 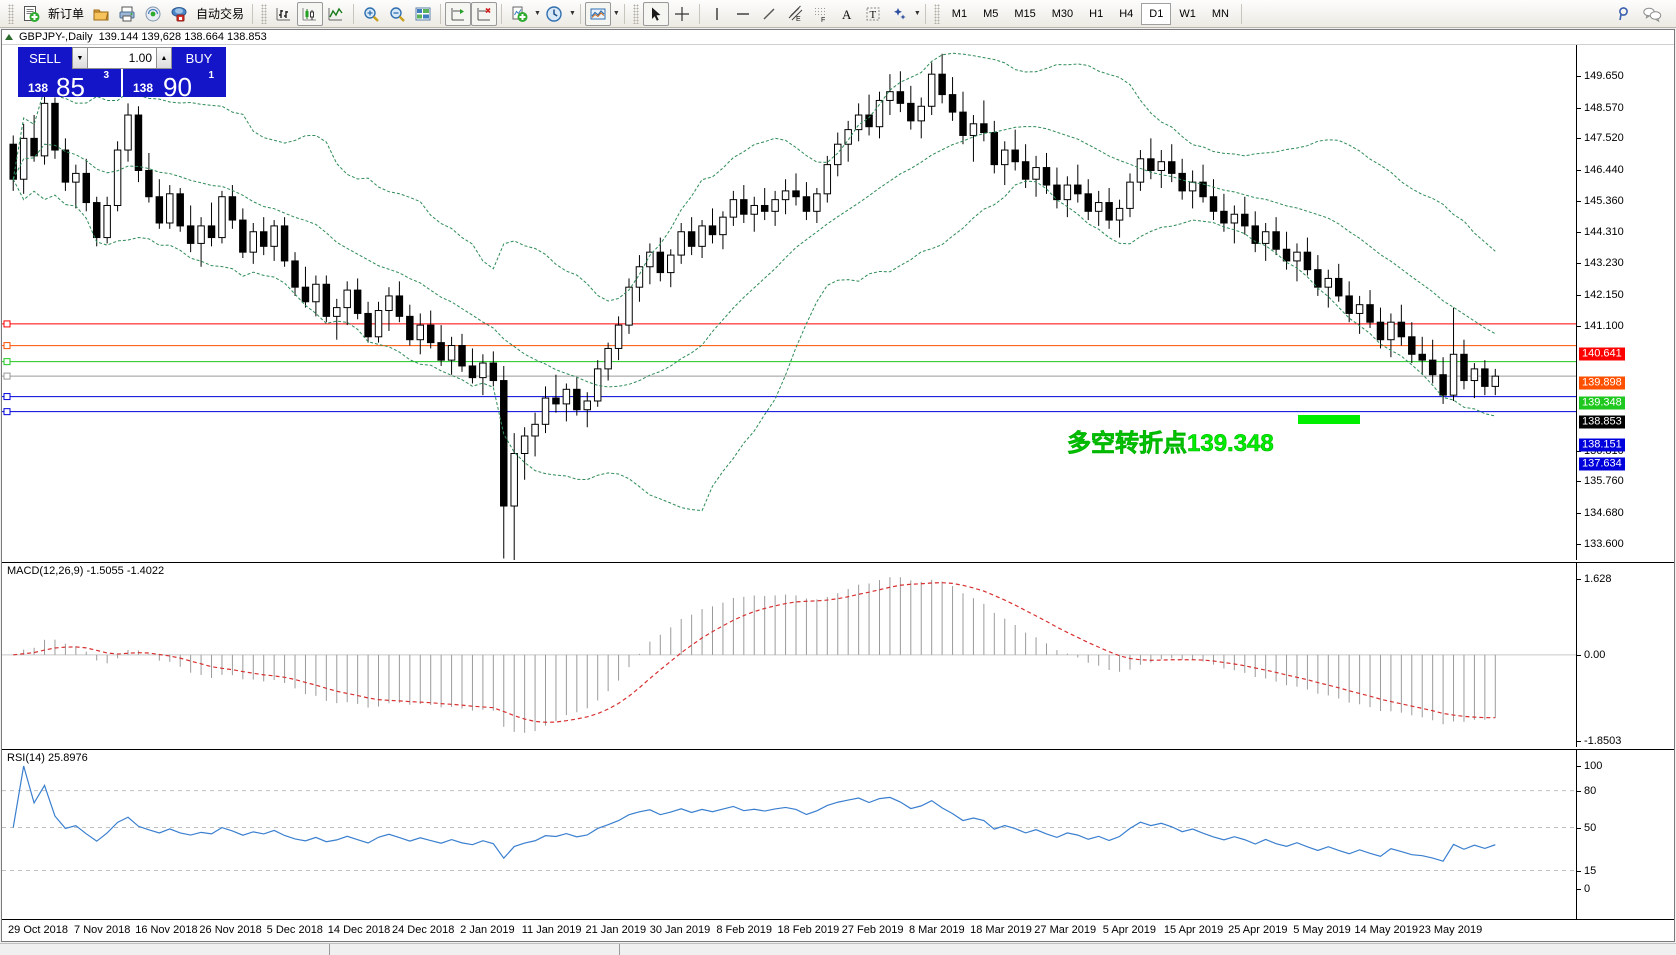 What do you see at coordinates (1602, 422) in the screenshot?
I see `price-level-badge: 138.853` at bounding box center [1602, 422].